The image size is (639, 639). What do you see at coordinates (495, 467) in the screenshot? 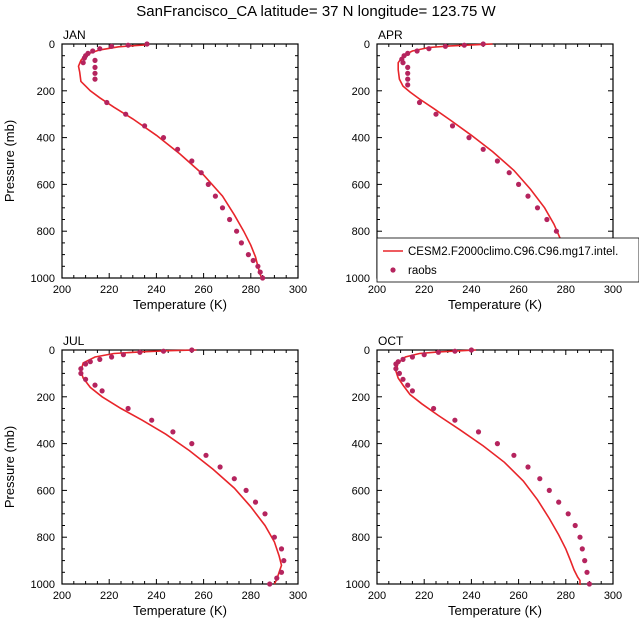
I see `plot-frame` at bounding box center [495, 467].